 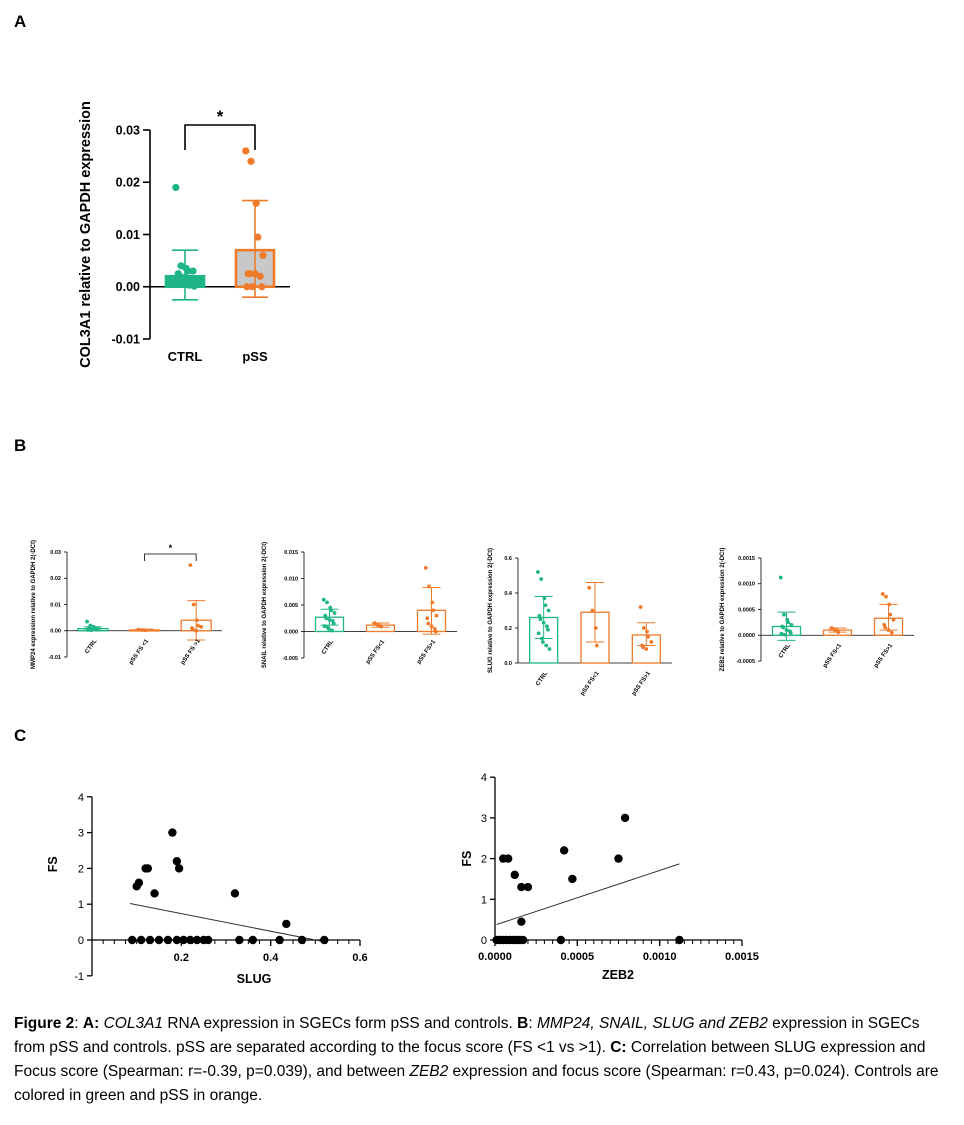 I want to click on y-tick-label: 0.02, so click(x=128, y=183).